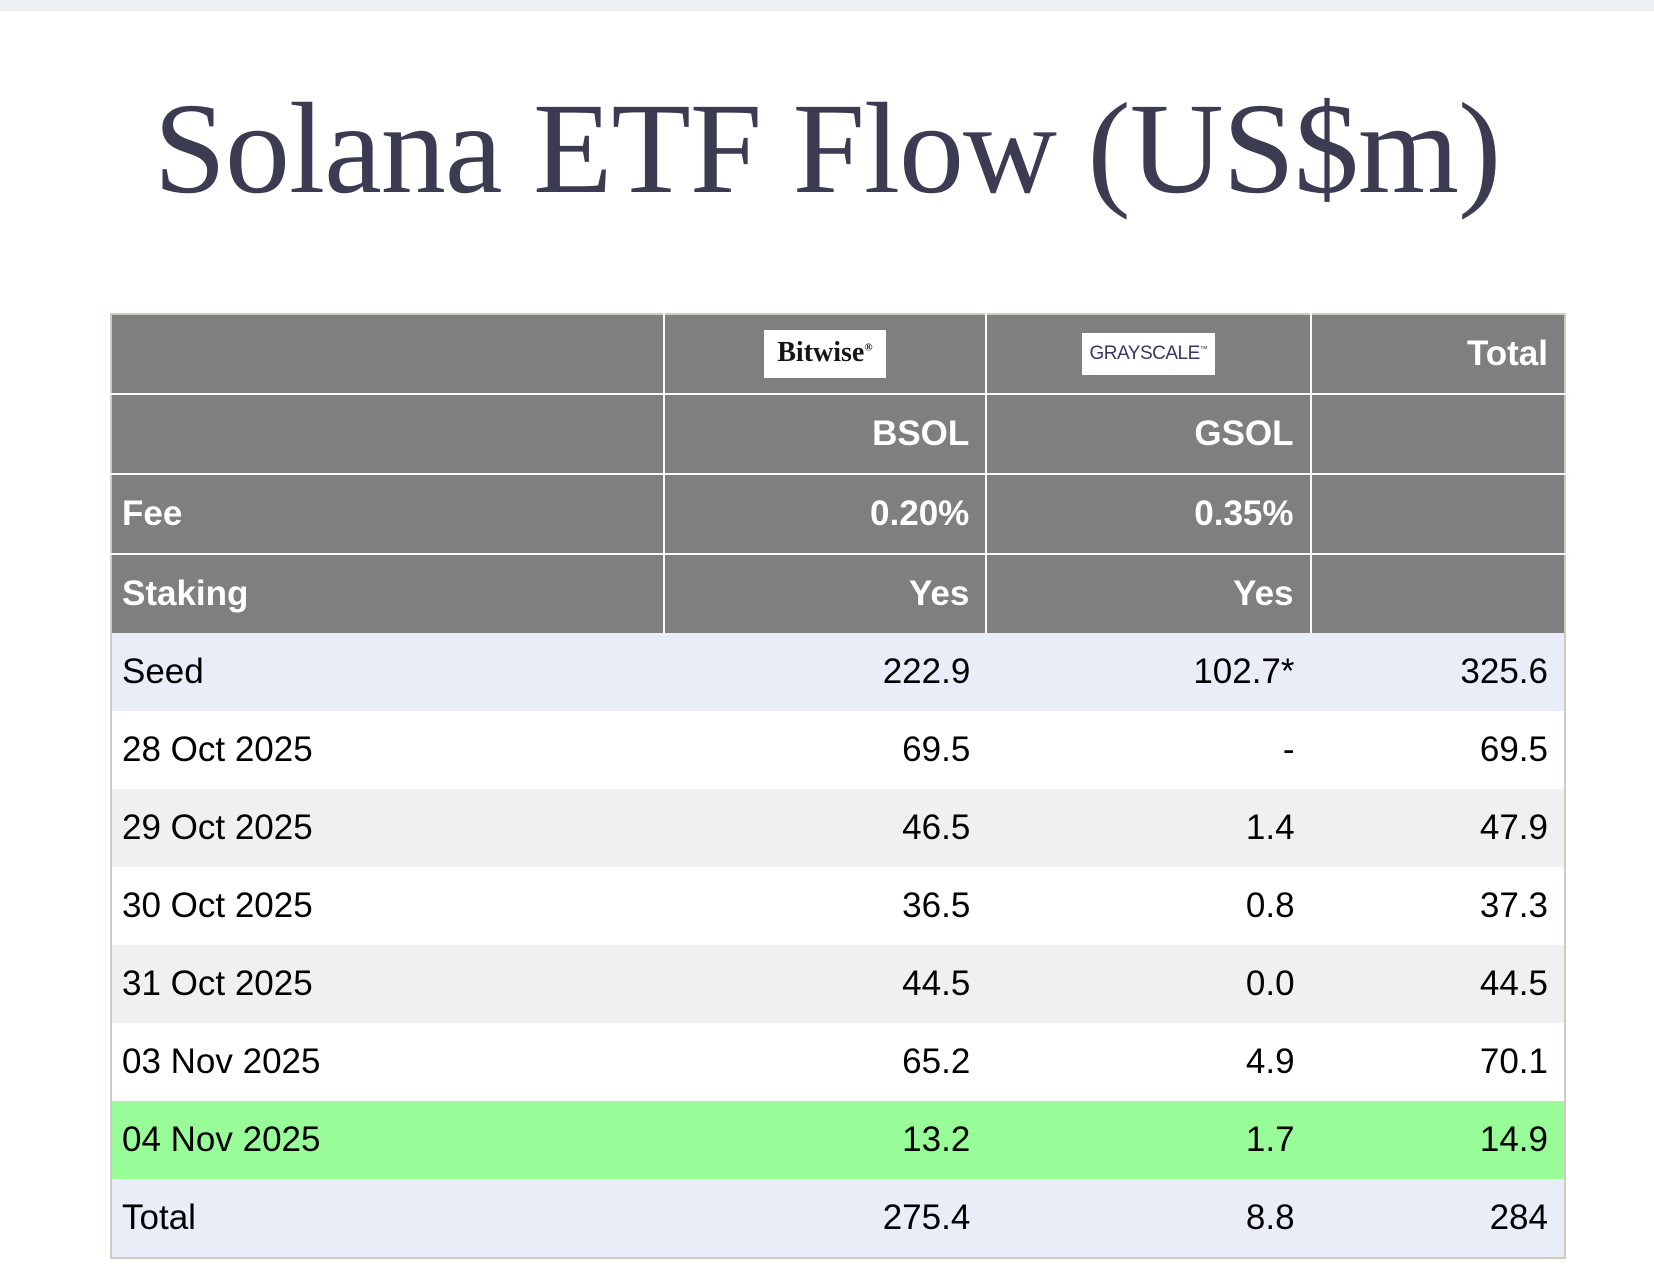 The image size is (1654, 1277). Describe the element at coordinates (825, 984) in the screenshot. I see `bsol-value-cell: 44.5` at that location.